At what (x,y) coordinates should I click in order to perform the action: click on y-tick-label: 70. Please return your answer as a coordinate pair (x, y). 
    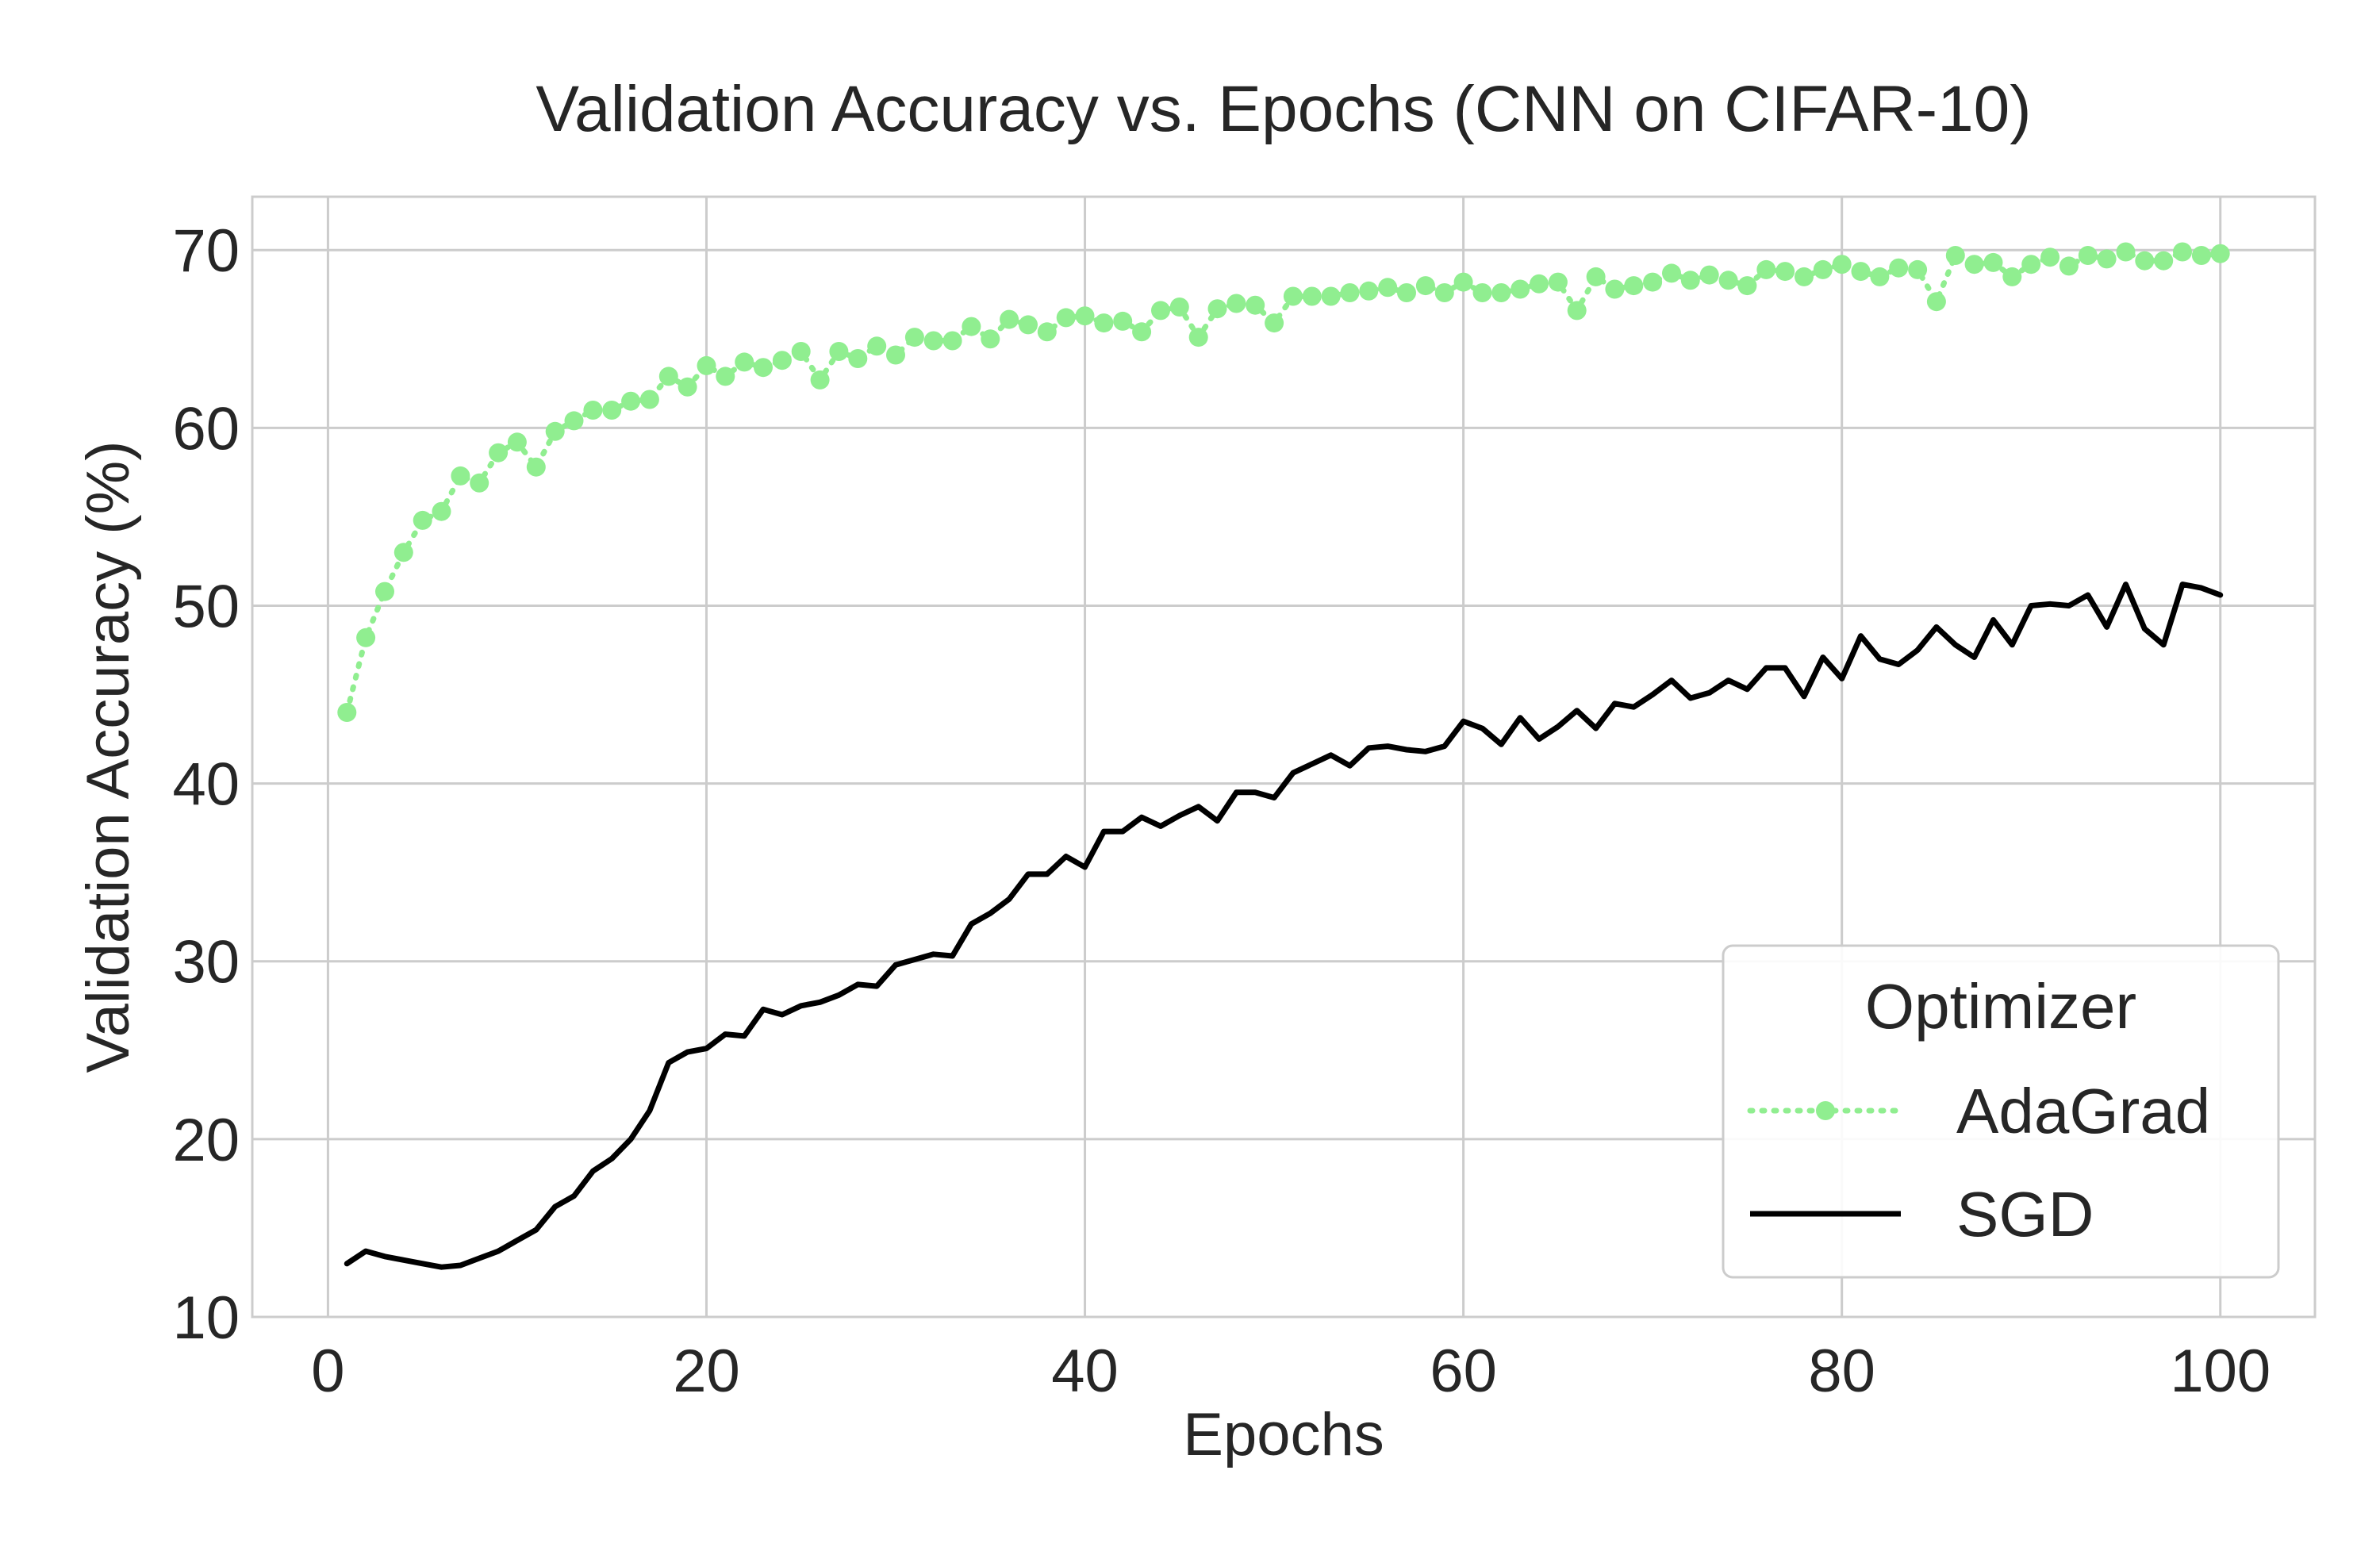
    Looking at the image, I should click on (206, 251).